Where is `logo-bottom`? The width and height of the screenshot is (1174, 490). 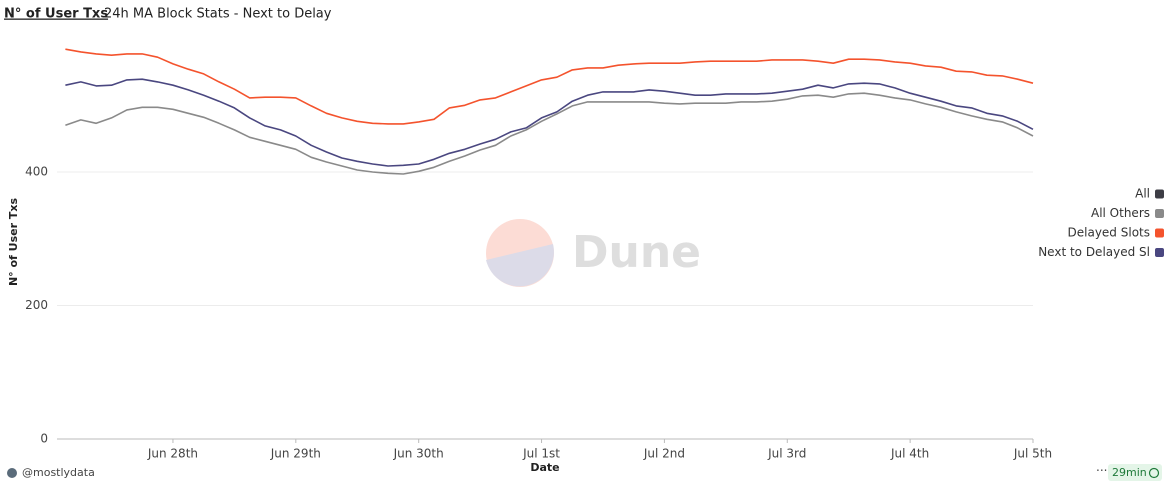 logo-bottom is located at coordinates (520, 265).